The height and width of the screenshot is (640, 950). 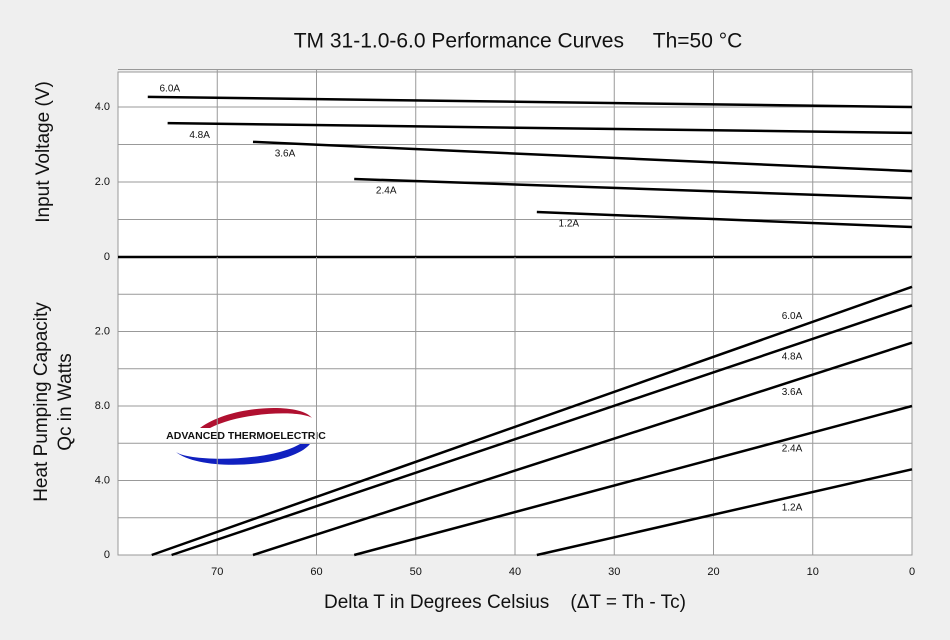 What do you see at coordinates (41, 402) in the screenshot?
I see `y-axis-label: Heat Pumping Capacity` at bounding box center [41, 402].